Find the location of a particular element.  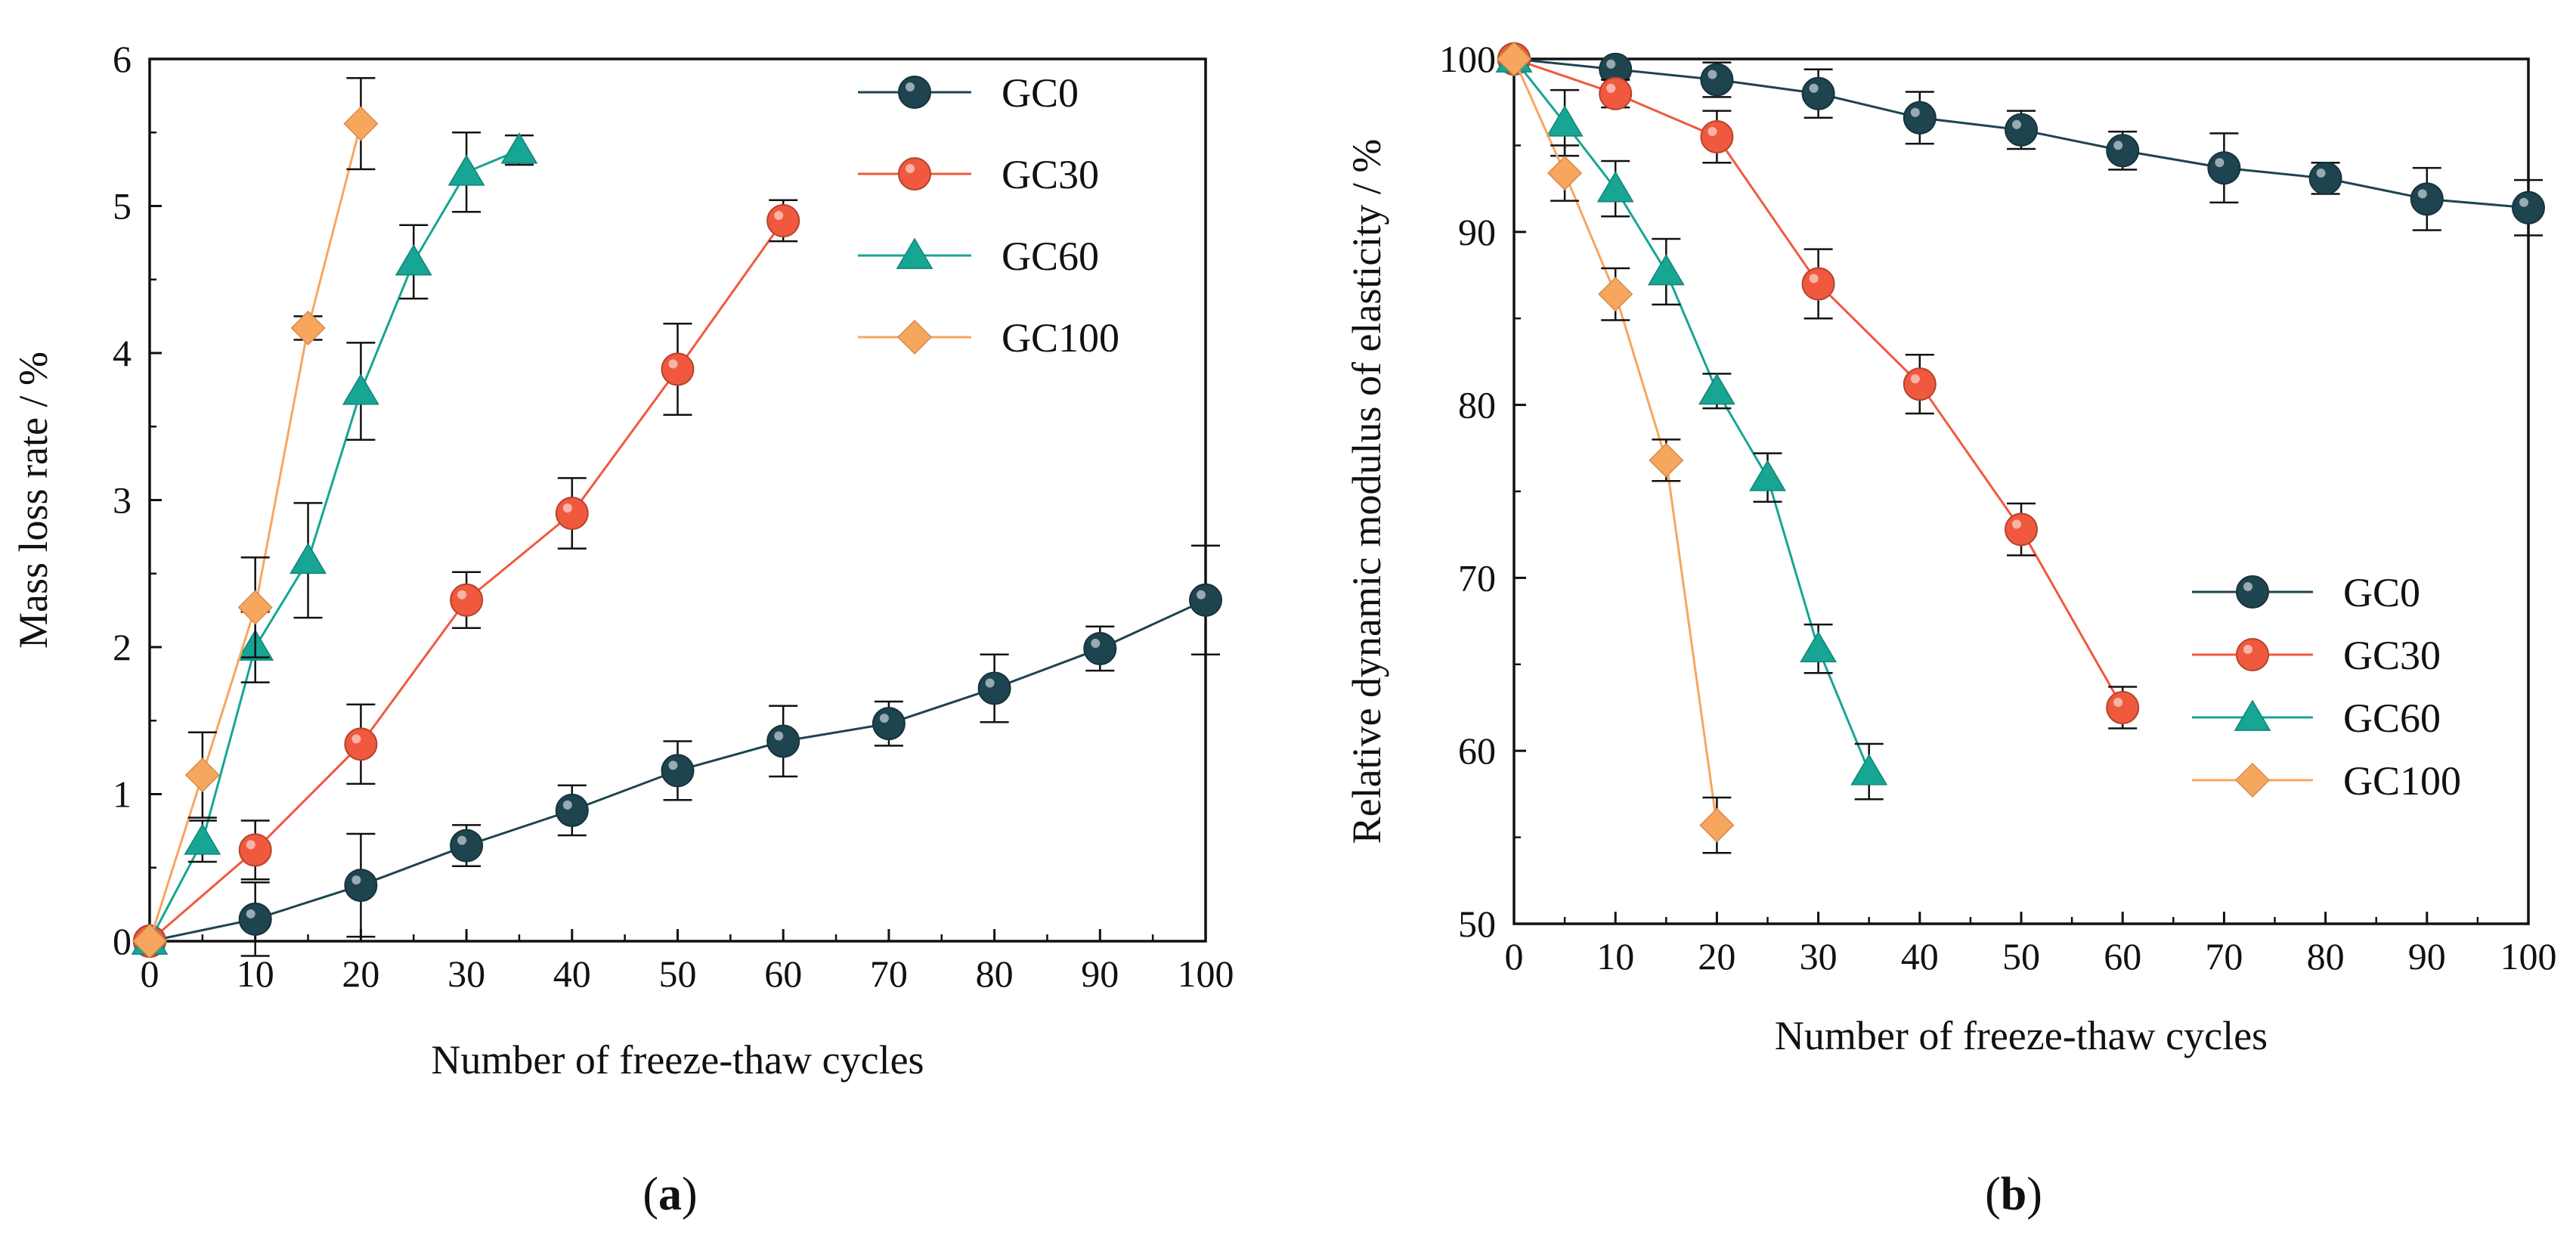

series-gc60 is located at coordinates (1691, 421).